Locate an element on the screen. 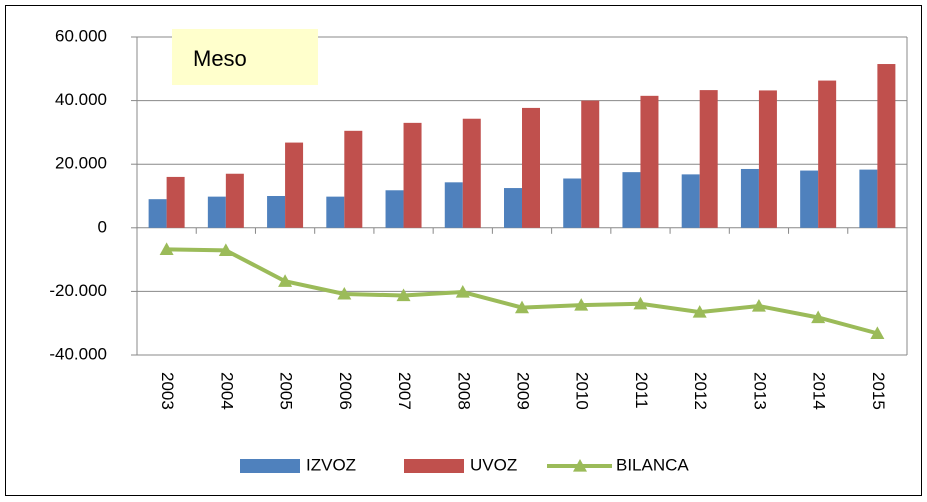 This screenshot has height=502, width=927. y-tick-label: -40.000 is located at coordinates (78, 353).